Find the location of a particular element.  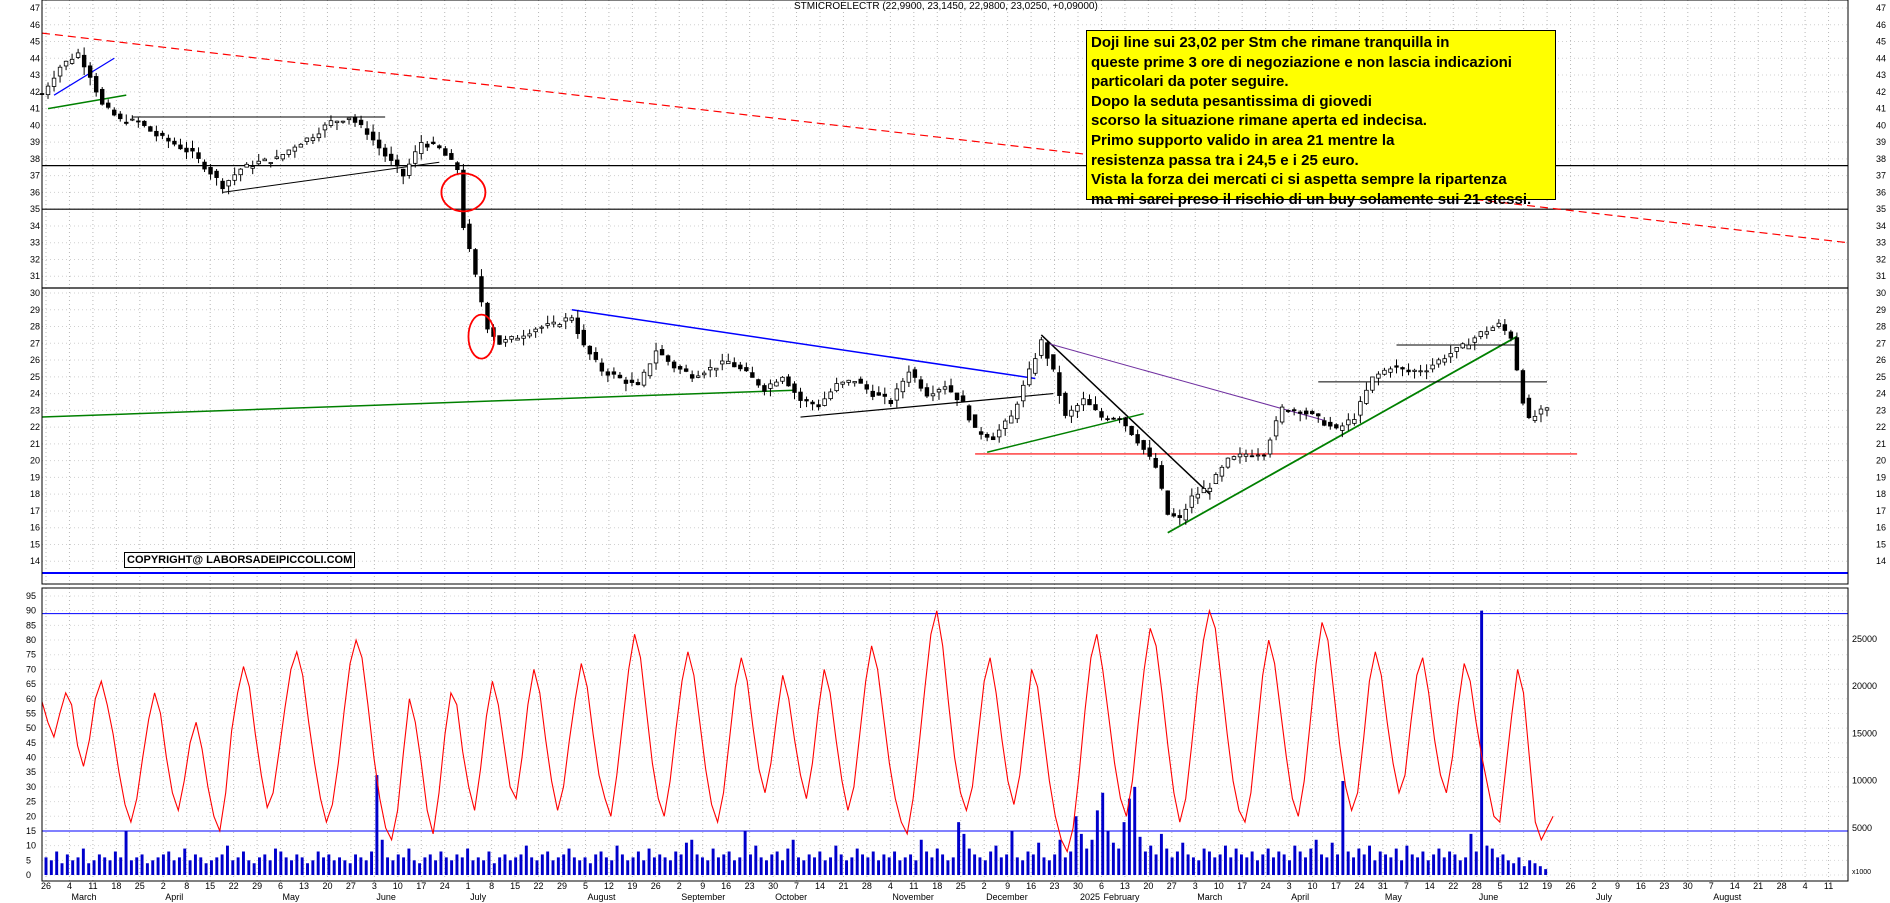

x-month-tick-label: May is located at coordinates (1394, 897).